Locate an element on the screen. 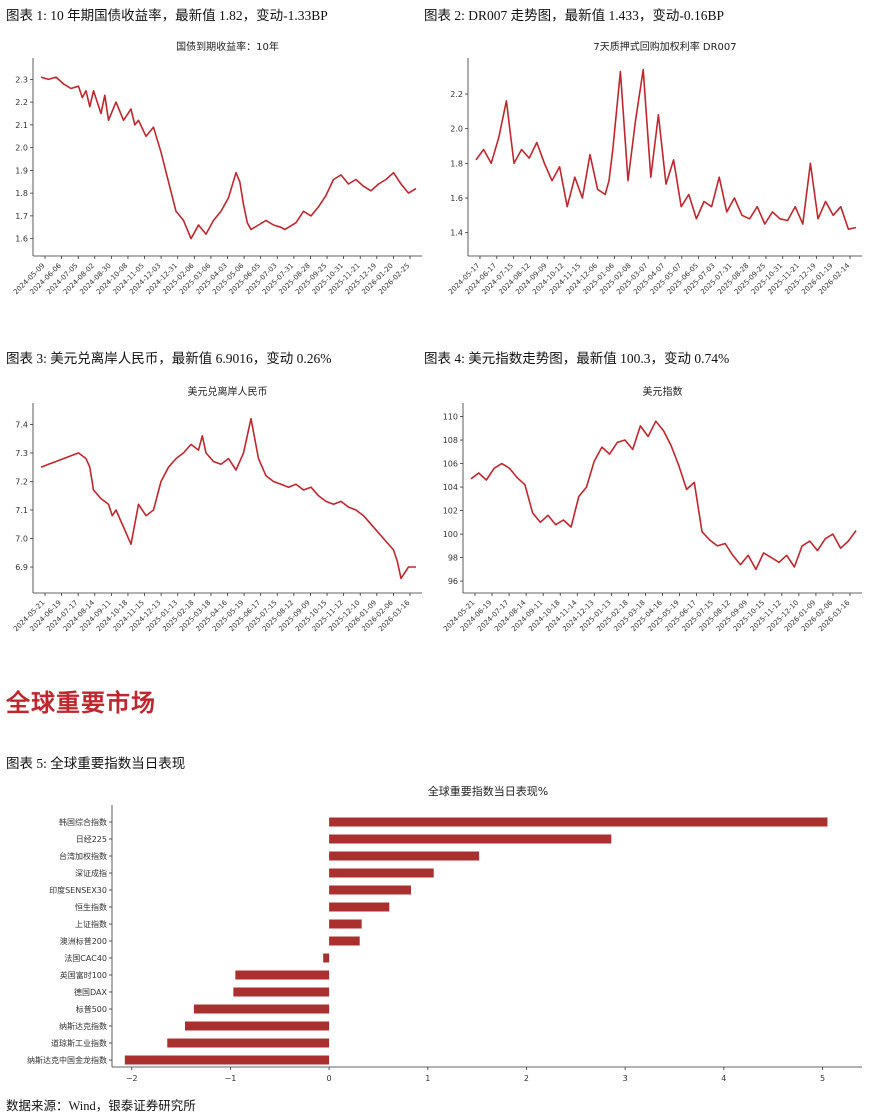 The height and width of the screenshot is (1115, 875). y-tick-label: 98 is located at coordinates (453, 558).